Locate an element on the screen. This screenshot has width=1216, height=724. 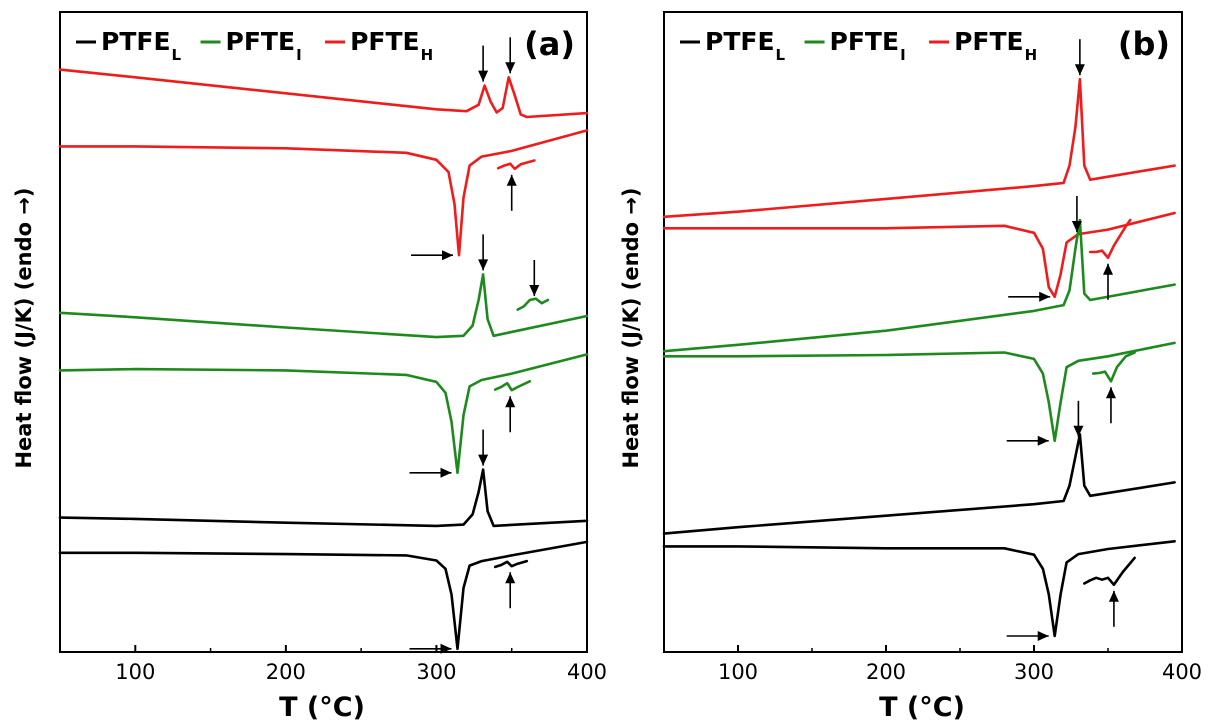
xlabel-a: T (°C) is located at coordinates (322, 707).